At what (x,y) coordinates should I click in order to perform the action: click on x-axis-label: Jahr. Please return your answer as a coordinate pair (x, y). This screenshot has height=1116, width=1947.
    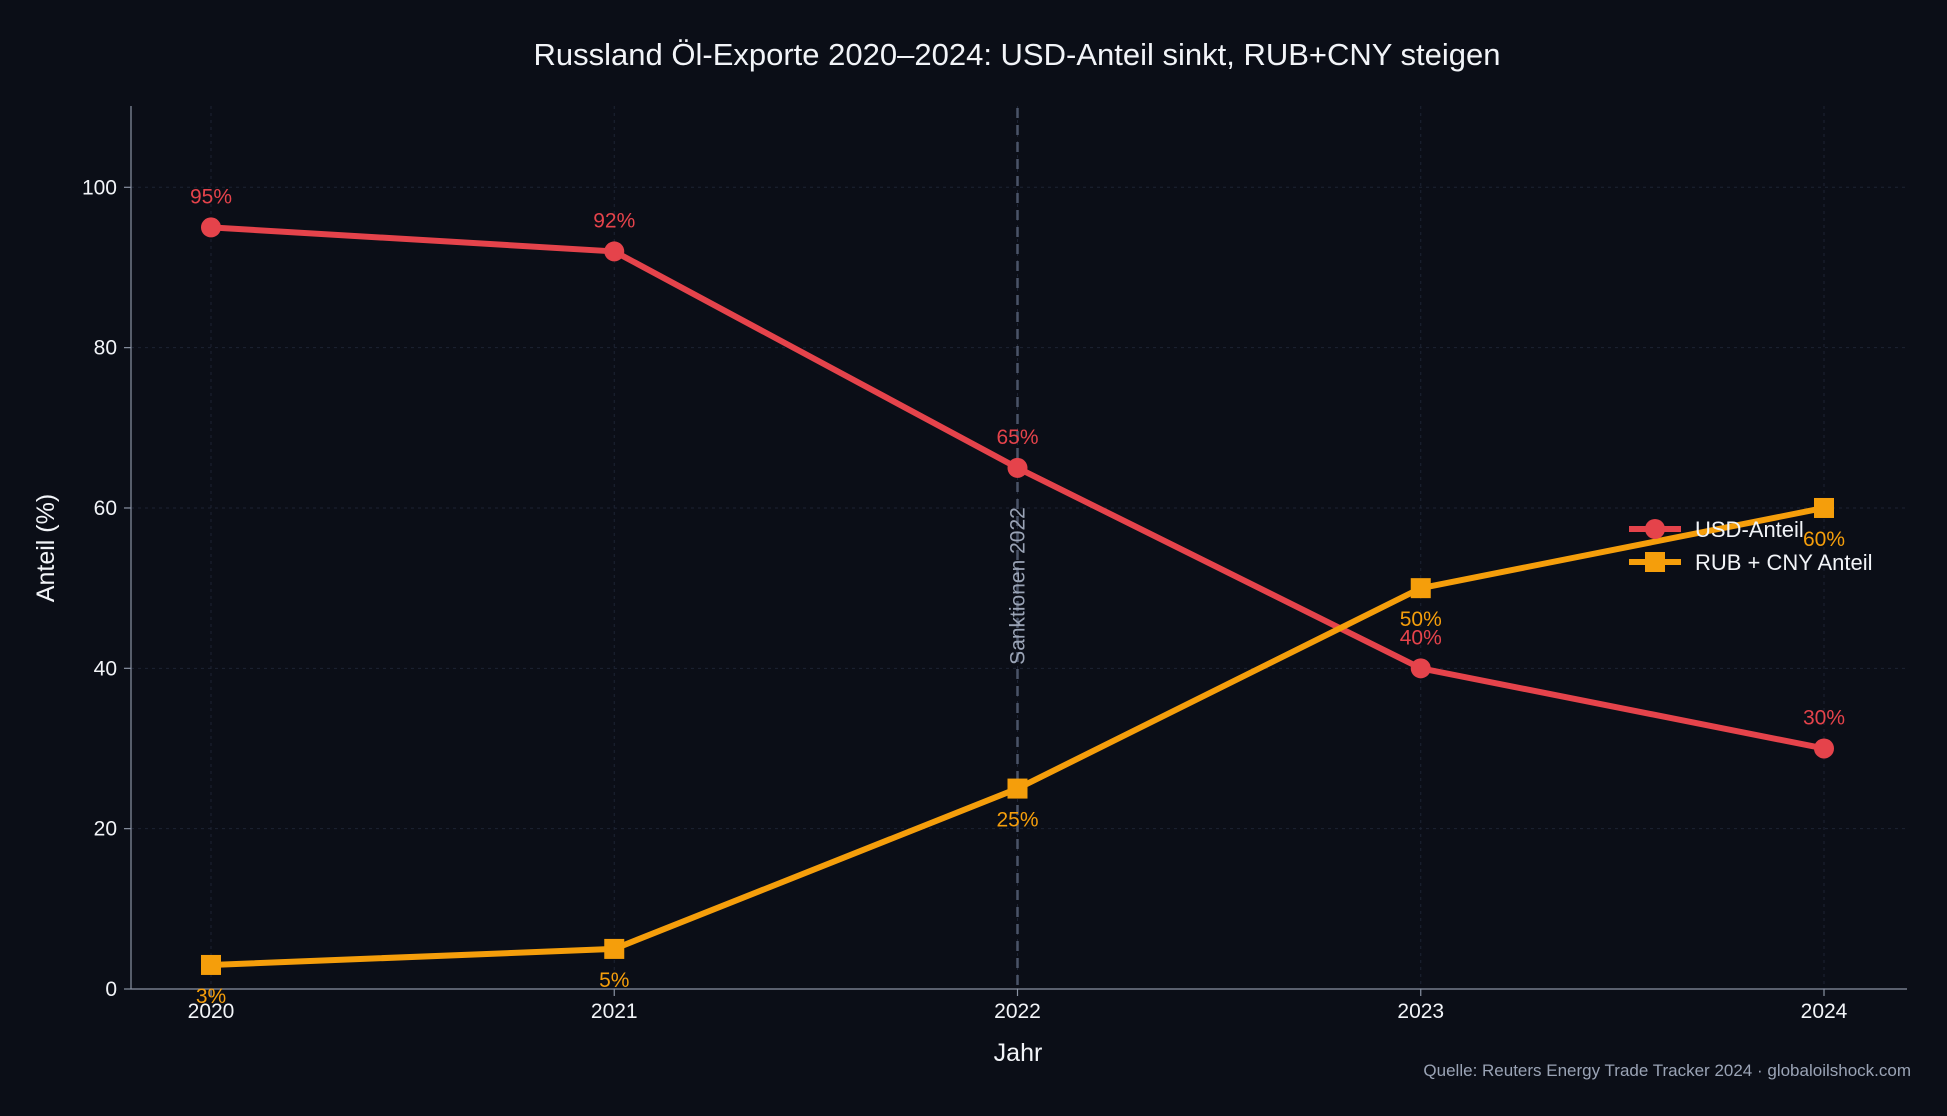
    Looking at the image, I should click on (1018, 1053).